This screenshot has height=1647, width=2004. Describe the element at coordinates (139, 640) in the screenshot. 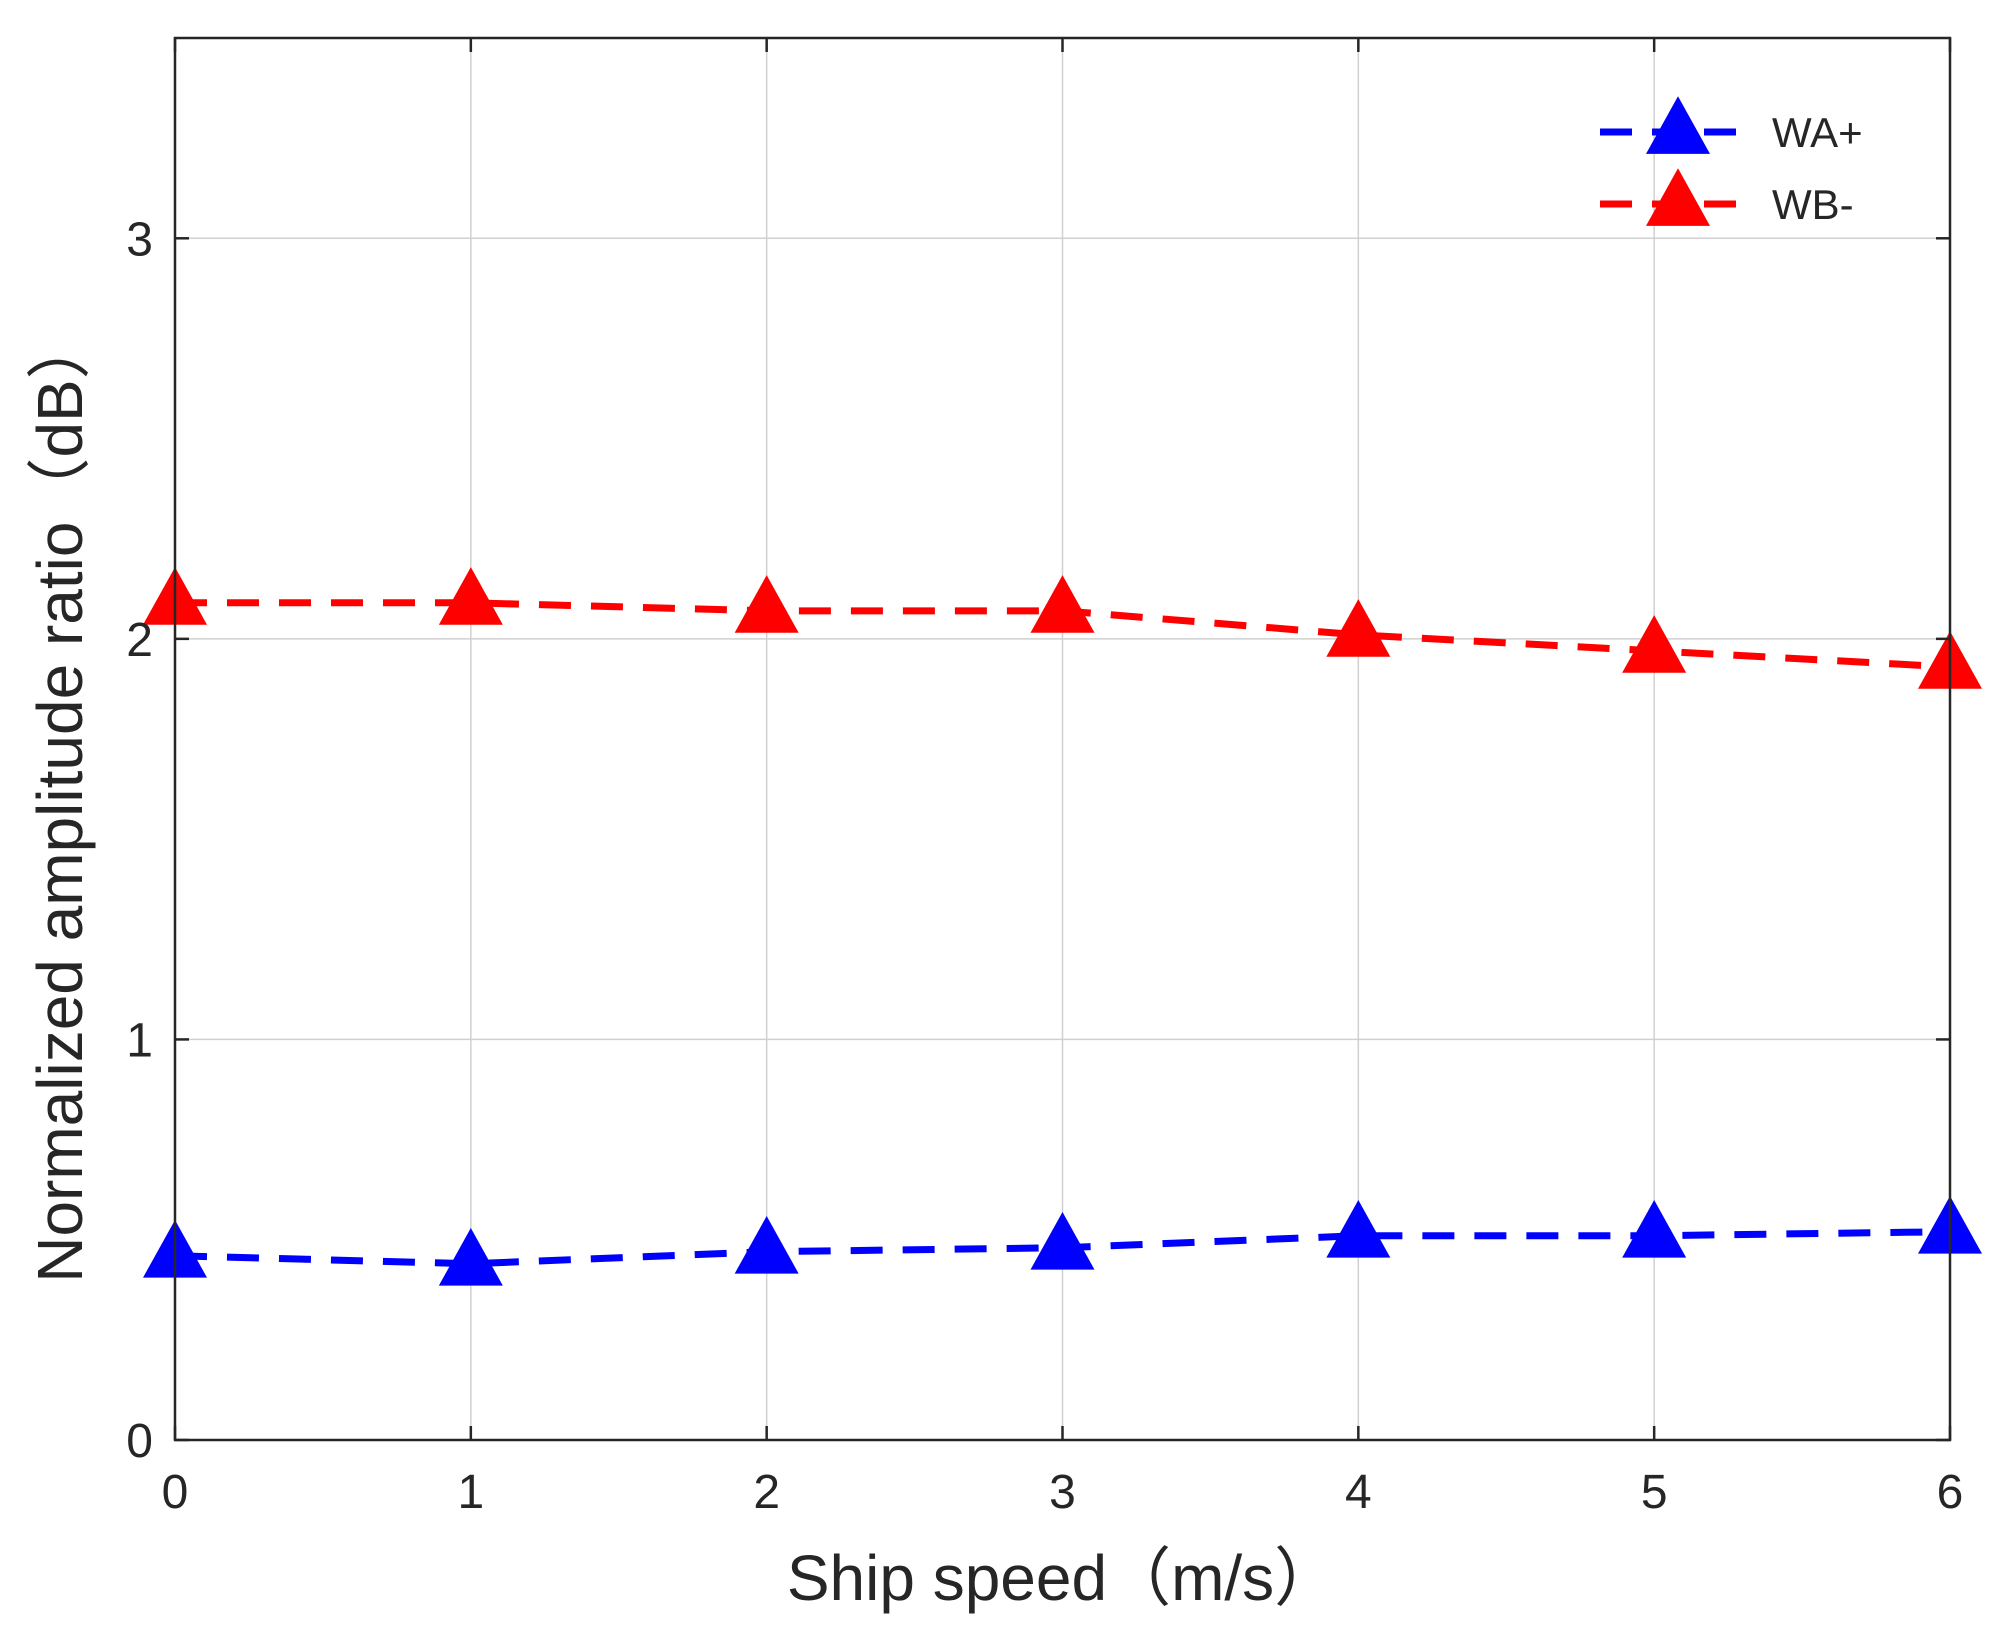

I see `y-tick-label: 2` at that location.